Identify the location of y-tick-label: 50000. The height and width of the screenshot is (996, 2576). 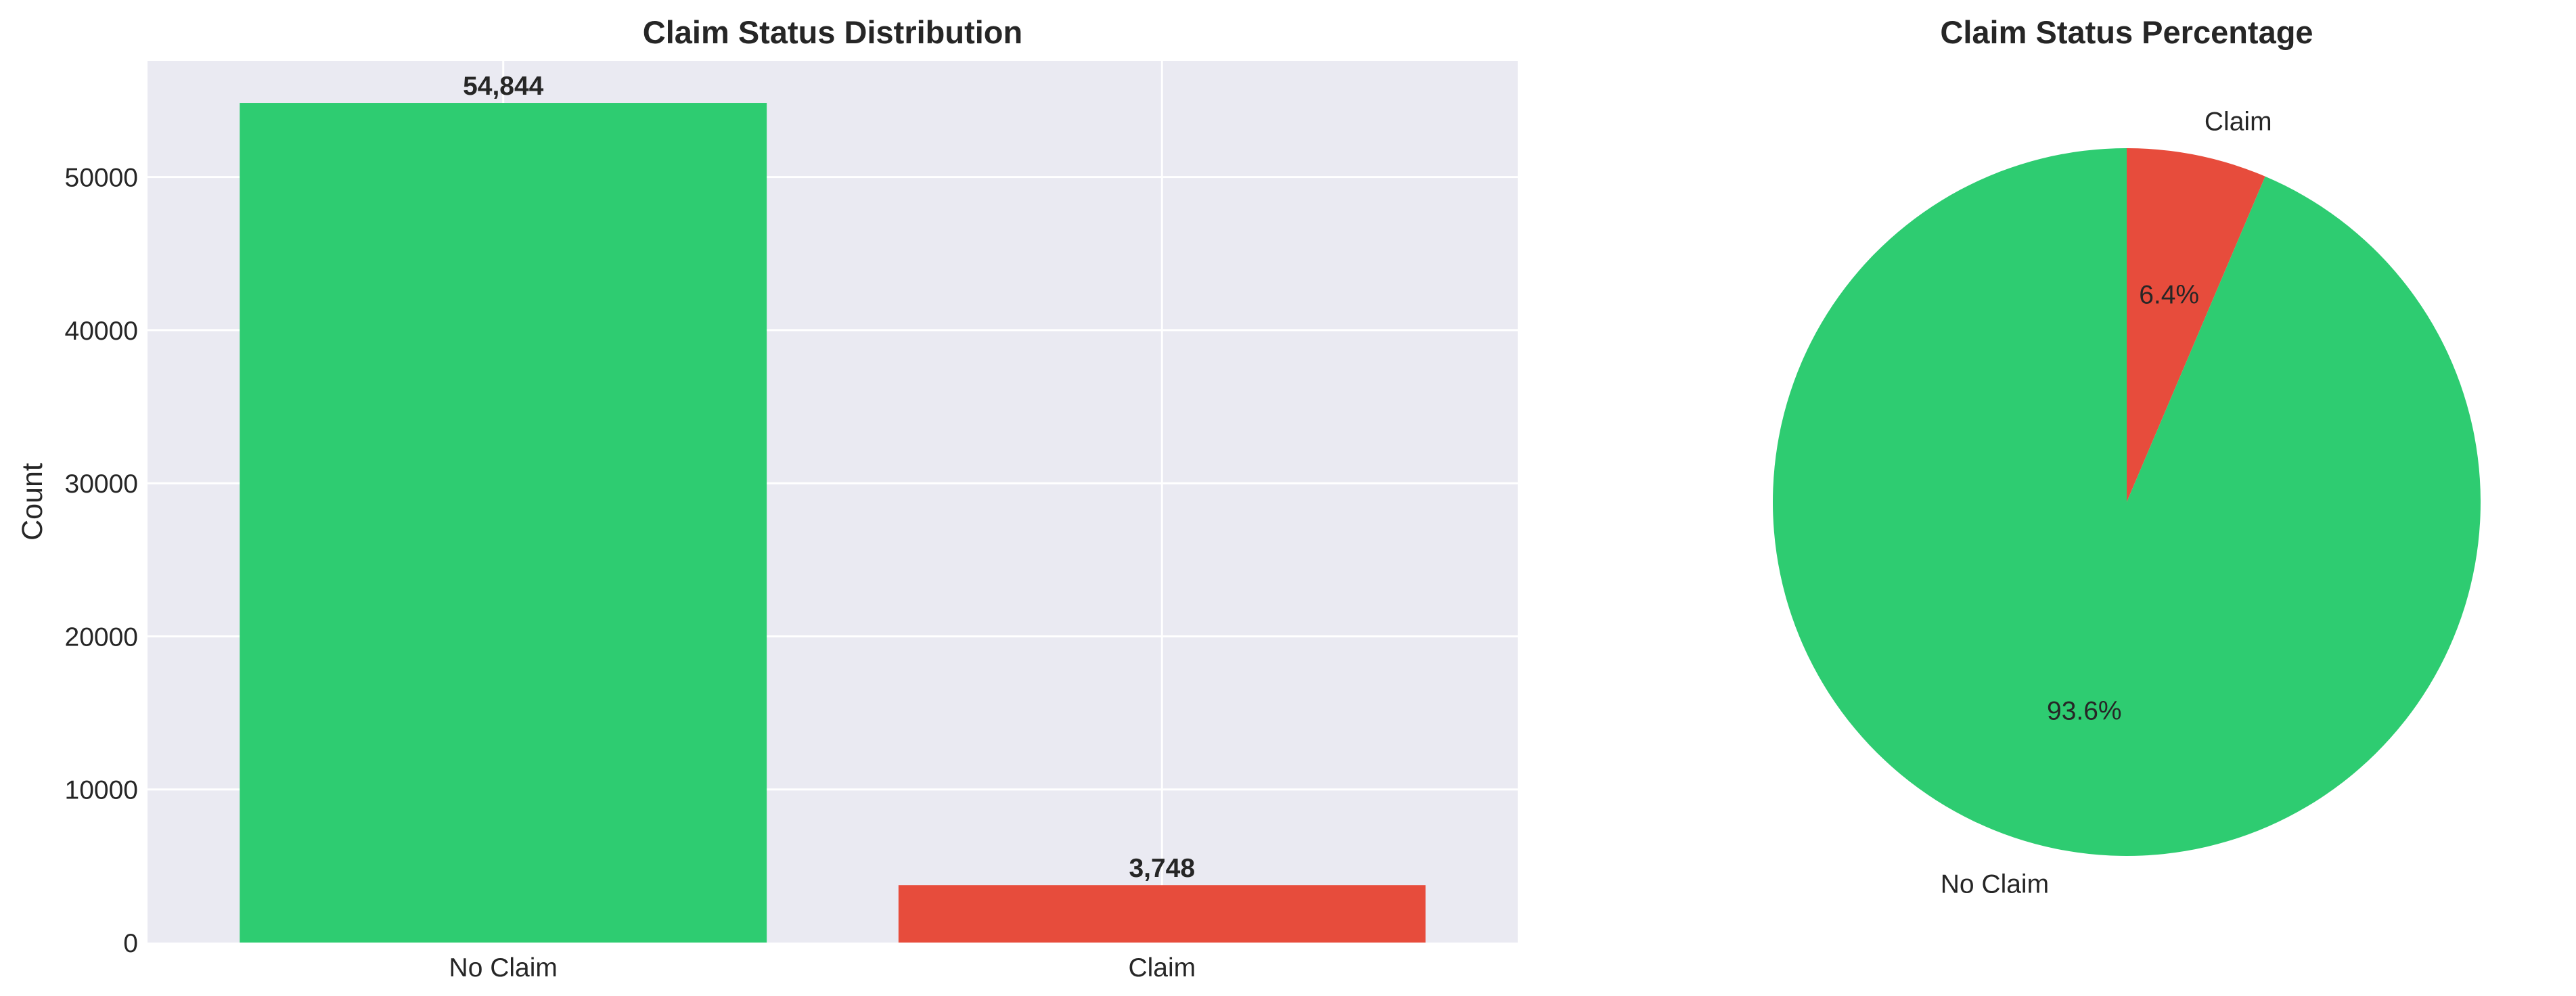
(102, 178).